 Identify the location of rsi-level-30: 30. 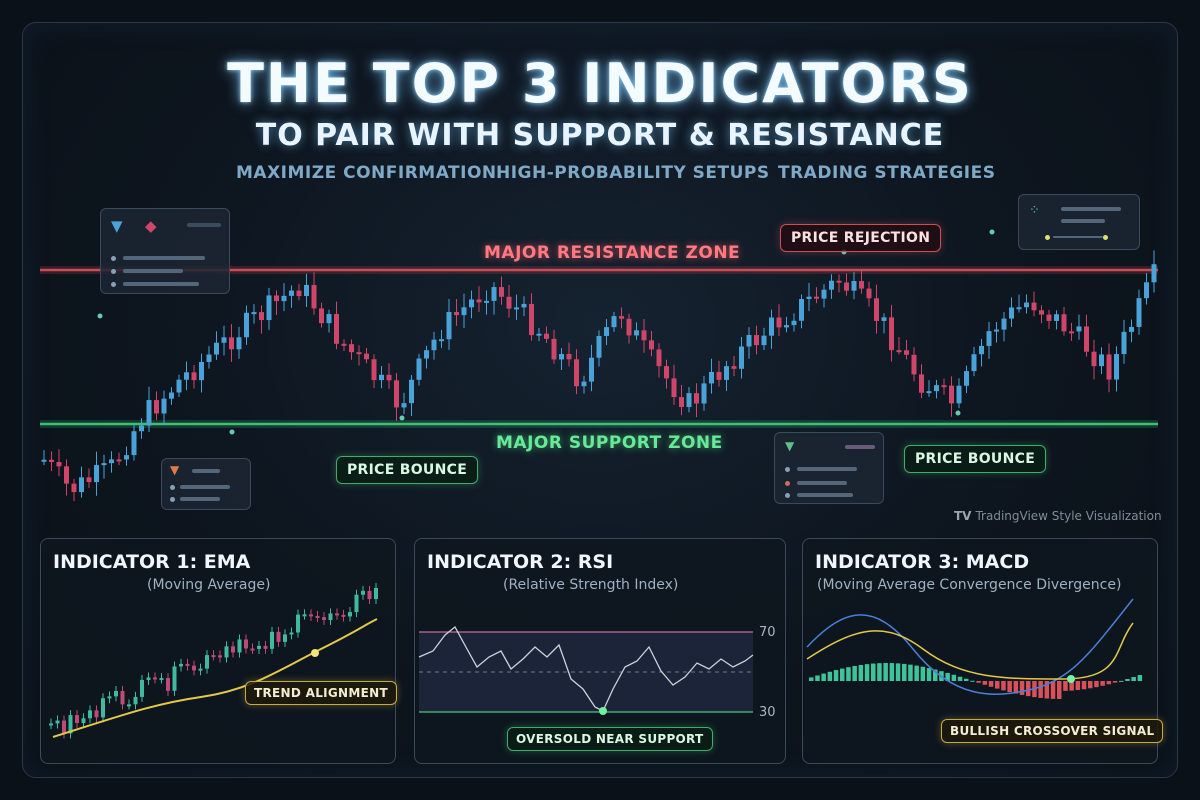
(767, 712).